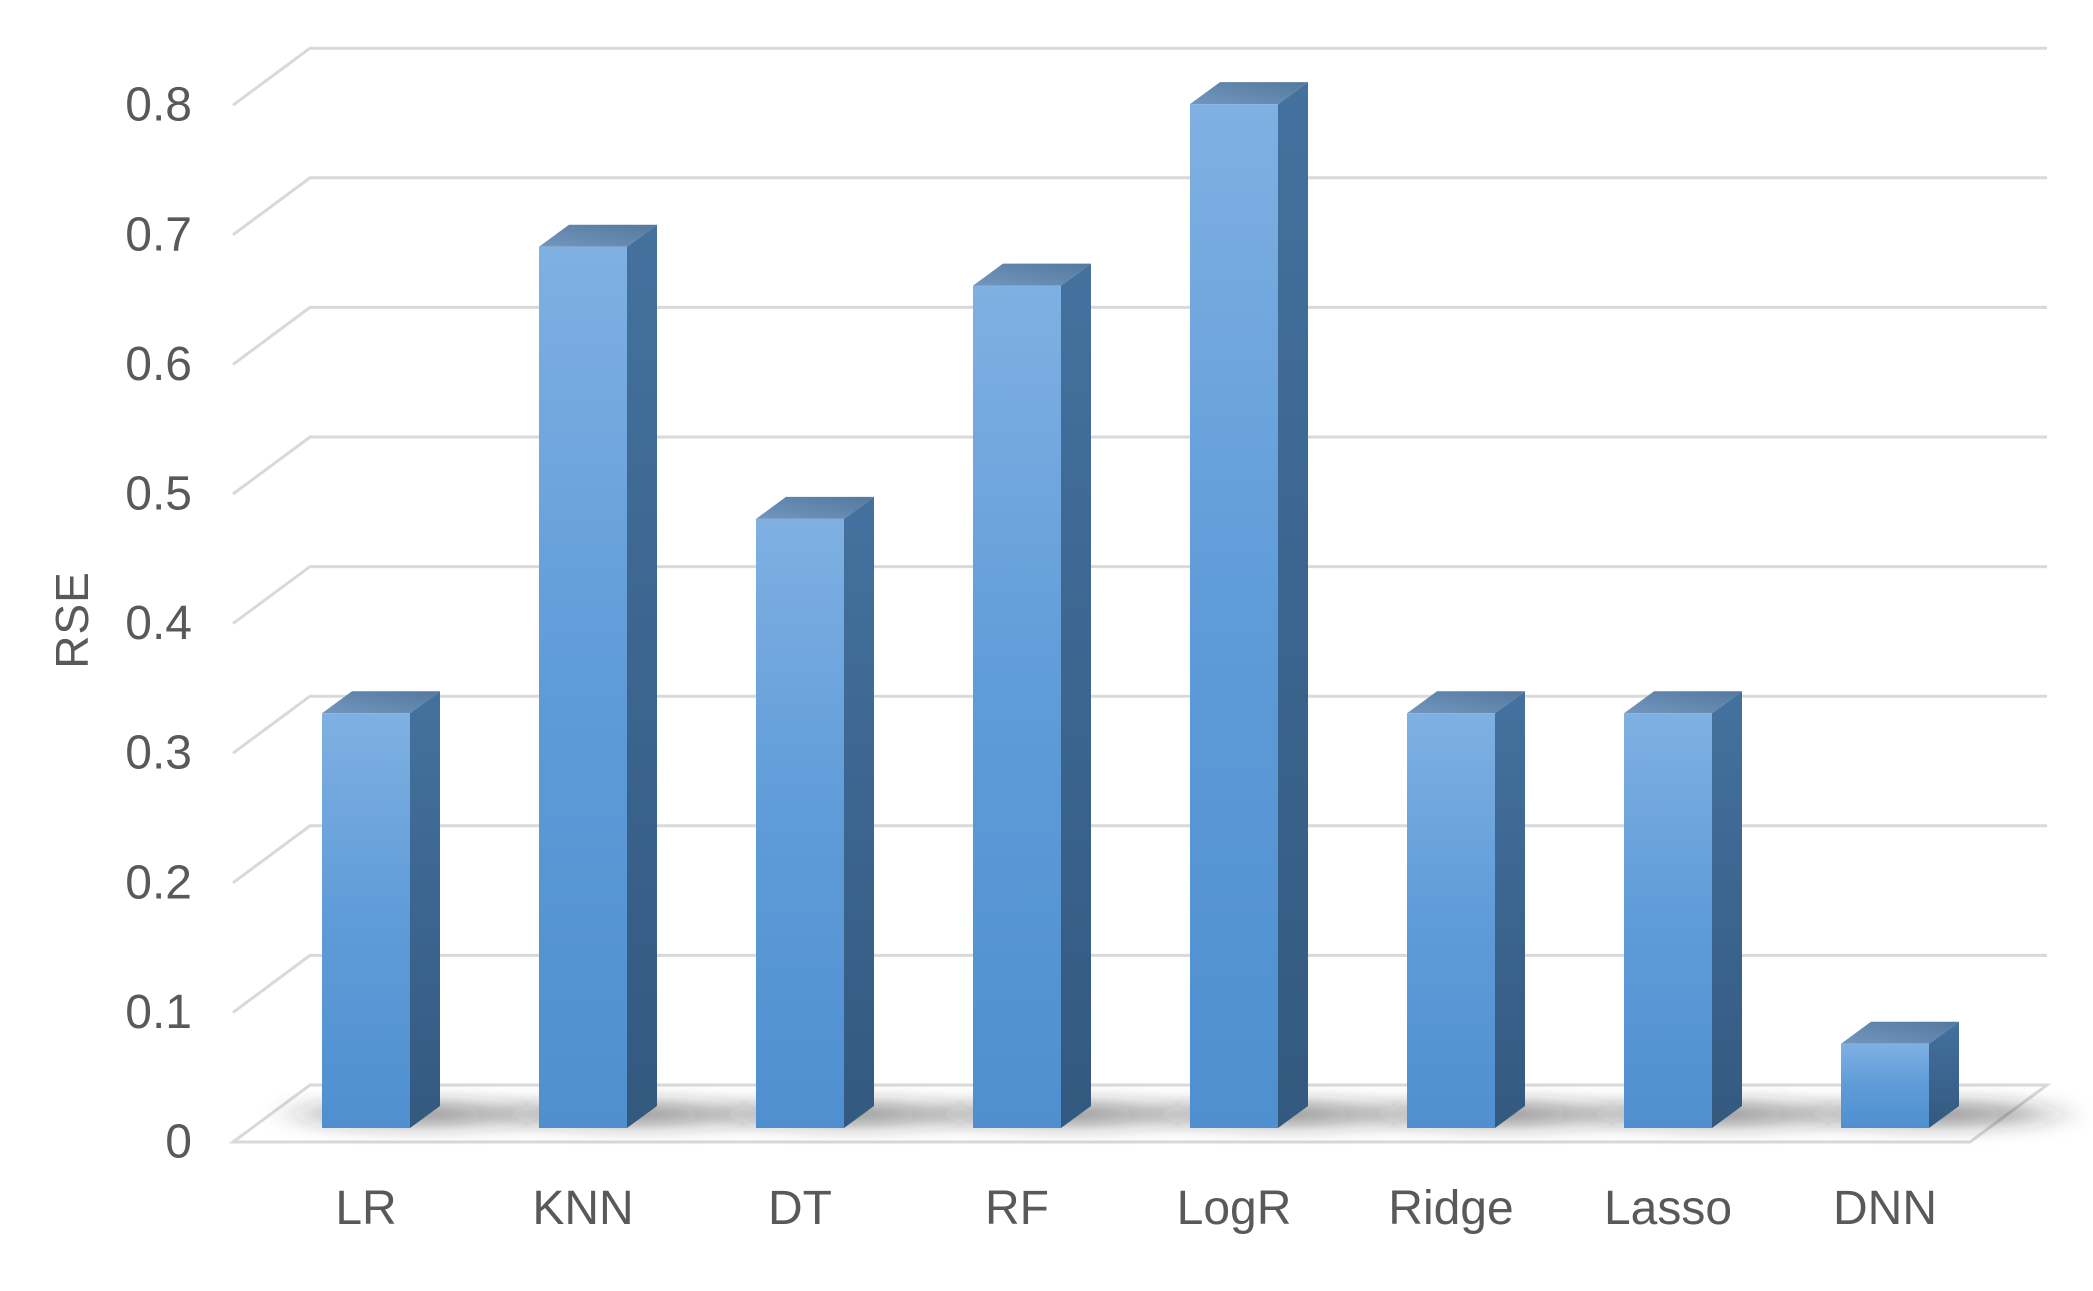 This screenshot has height=1291, width=2093. I want to click on x-category-label-LR: LR, so click(365, 1208).